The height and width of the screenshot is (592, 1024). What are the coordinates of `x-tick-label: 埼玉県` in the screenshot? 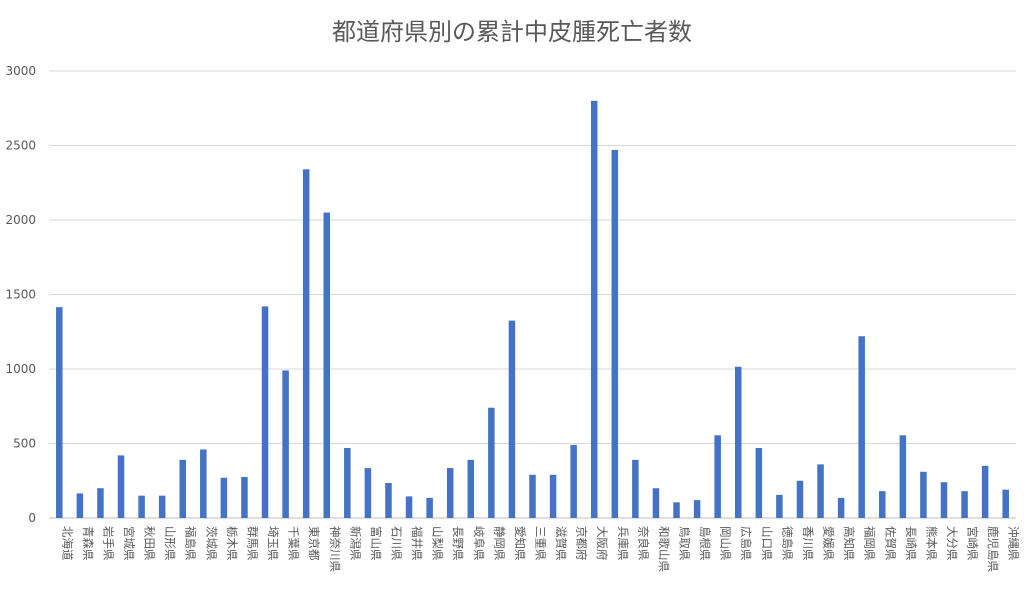 It's located at (273, 543).